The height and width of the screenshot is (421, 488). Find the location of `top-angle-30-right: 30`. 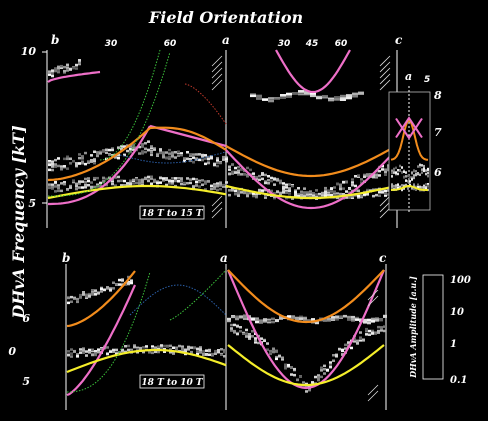

top-angle-30-right: 30 is located at coordinates (284, 44).